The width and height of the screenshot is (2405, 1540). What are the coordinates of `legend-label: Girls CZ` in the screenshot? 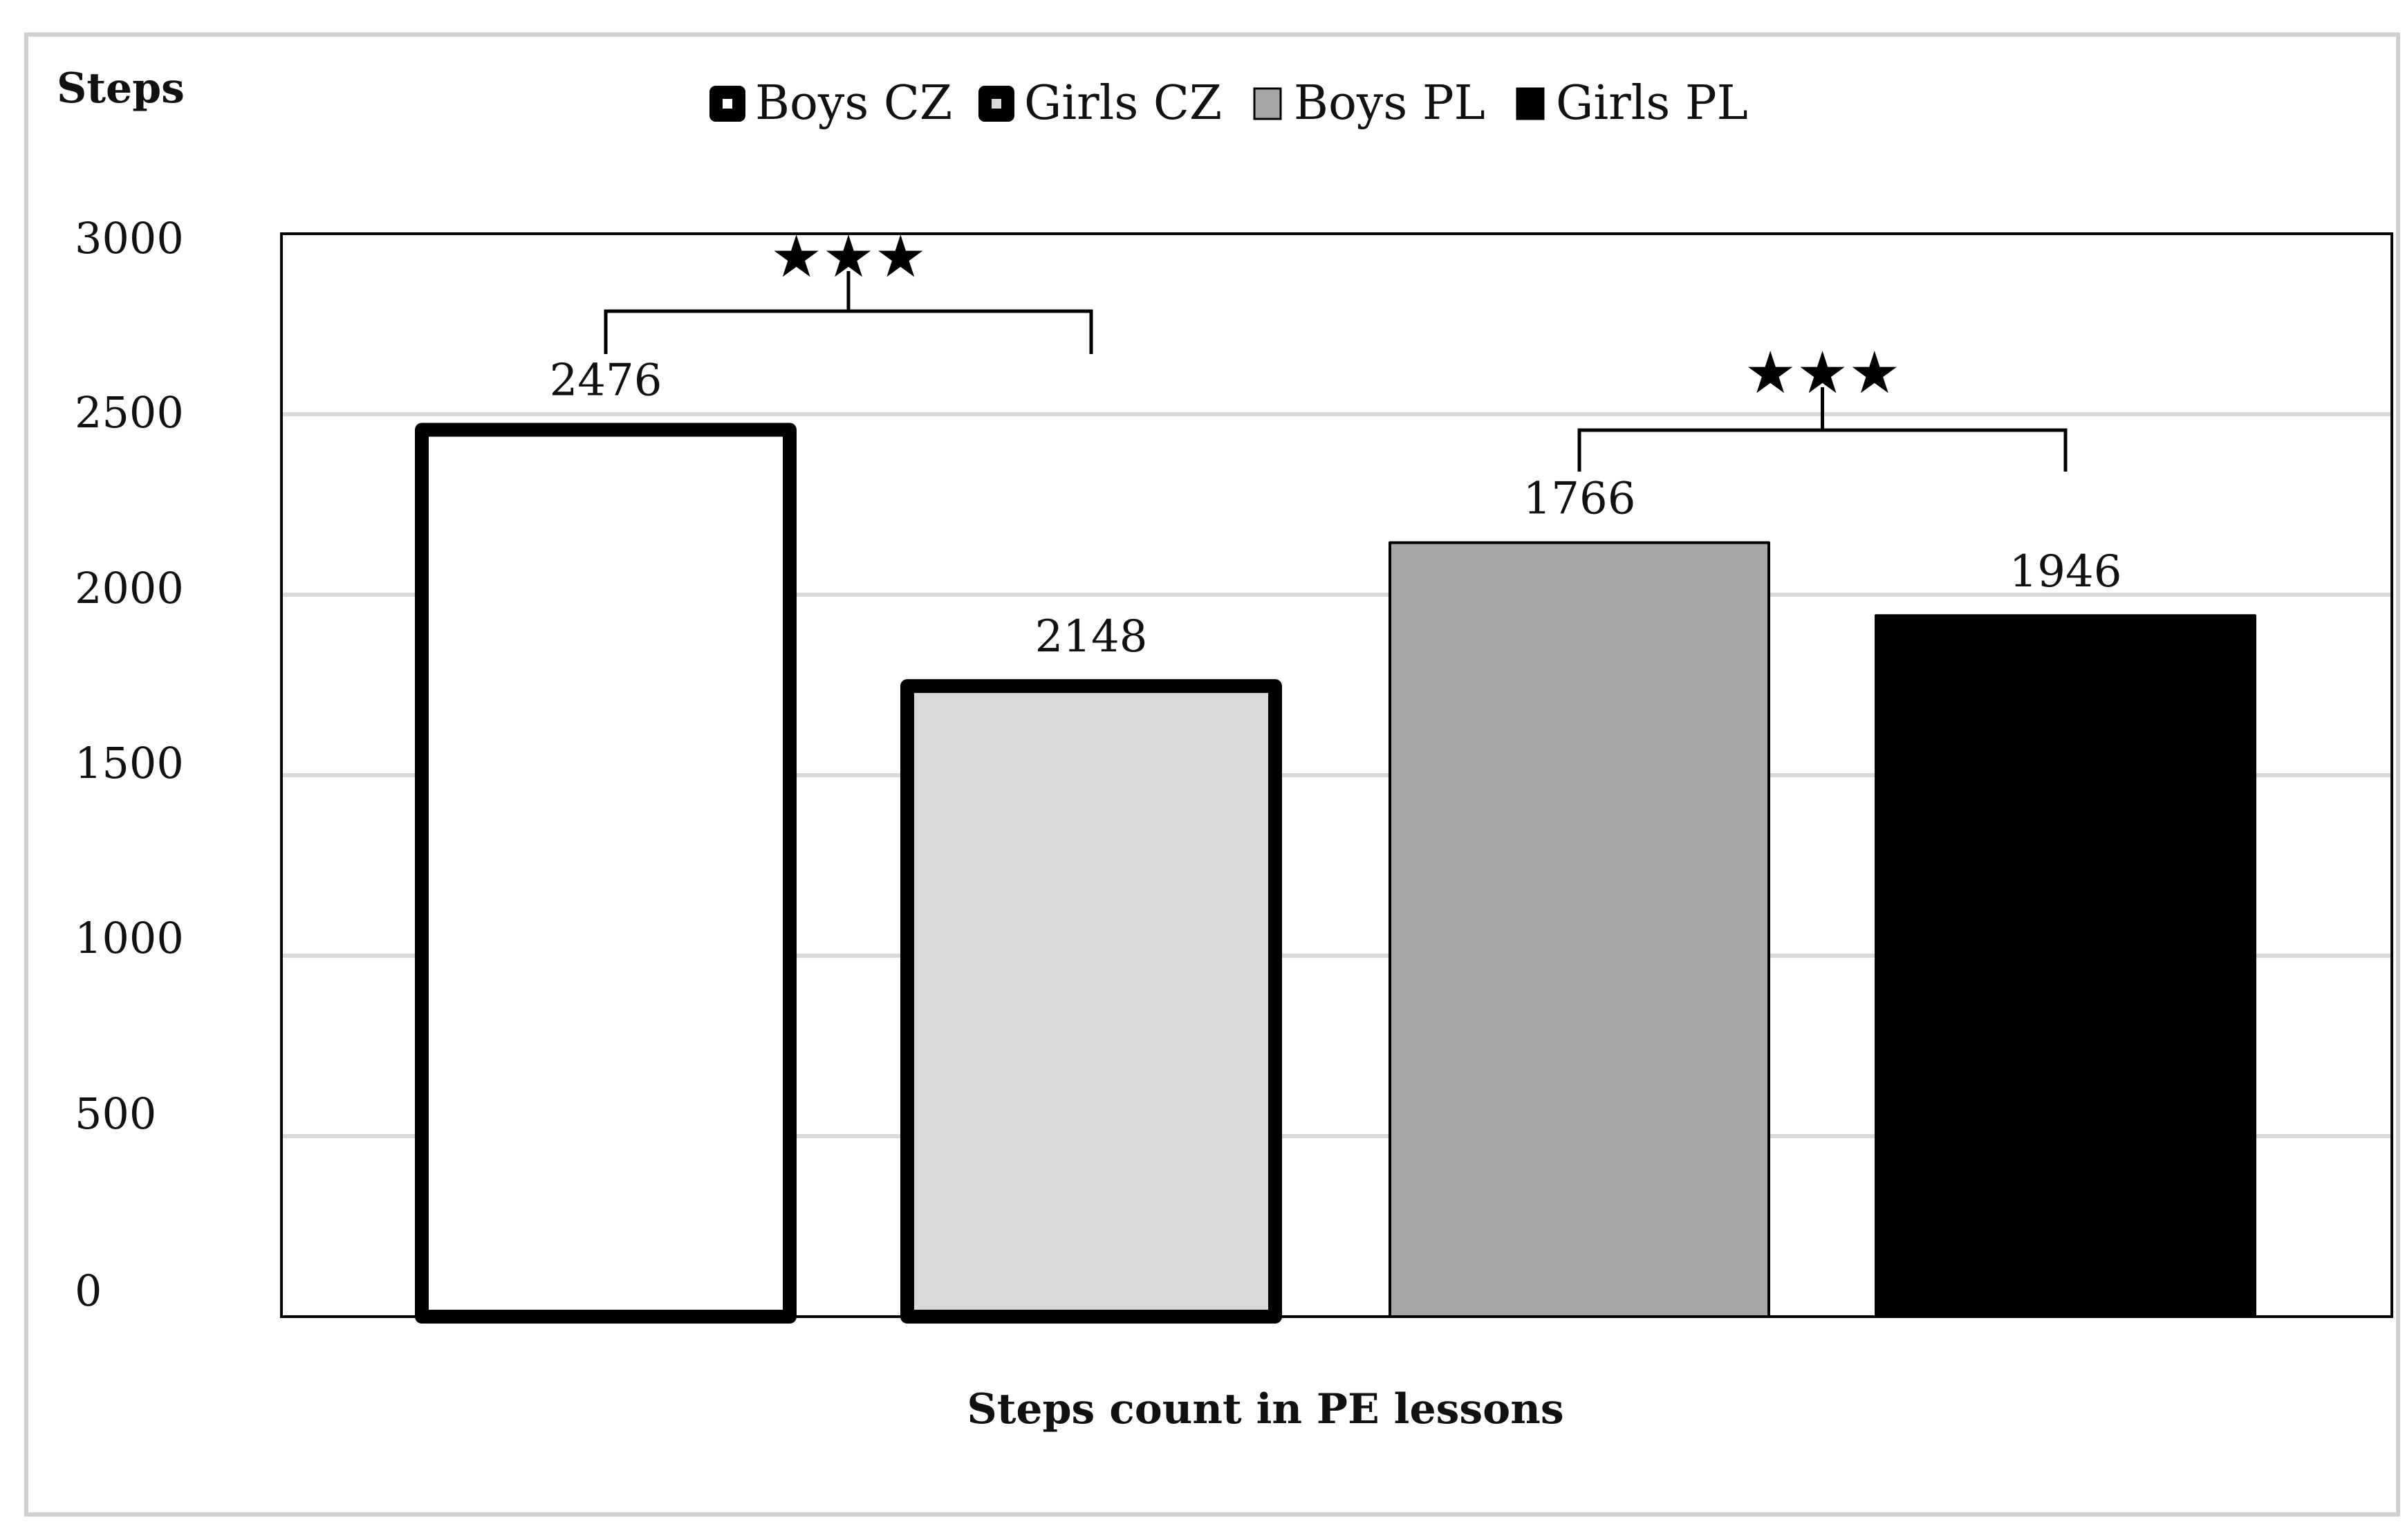 It's located at (1123, 103).